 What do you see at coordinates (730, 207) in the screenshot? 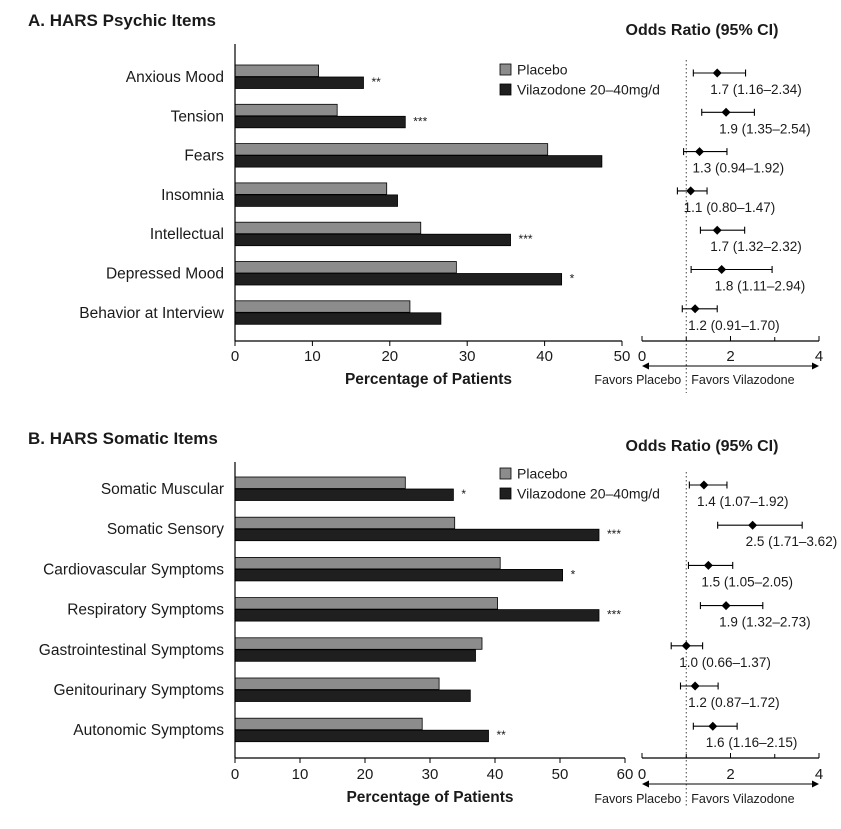
I see `odds-ratio-label: 1.1 (0.80–1.47)` at bounding box center [730, 207].